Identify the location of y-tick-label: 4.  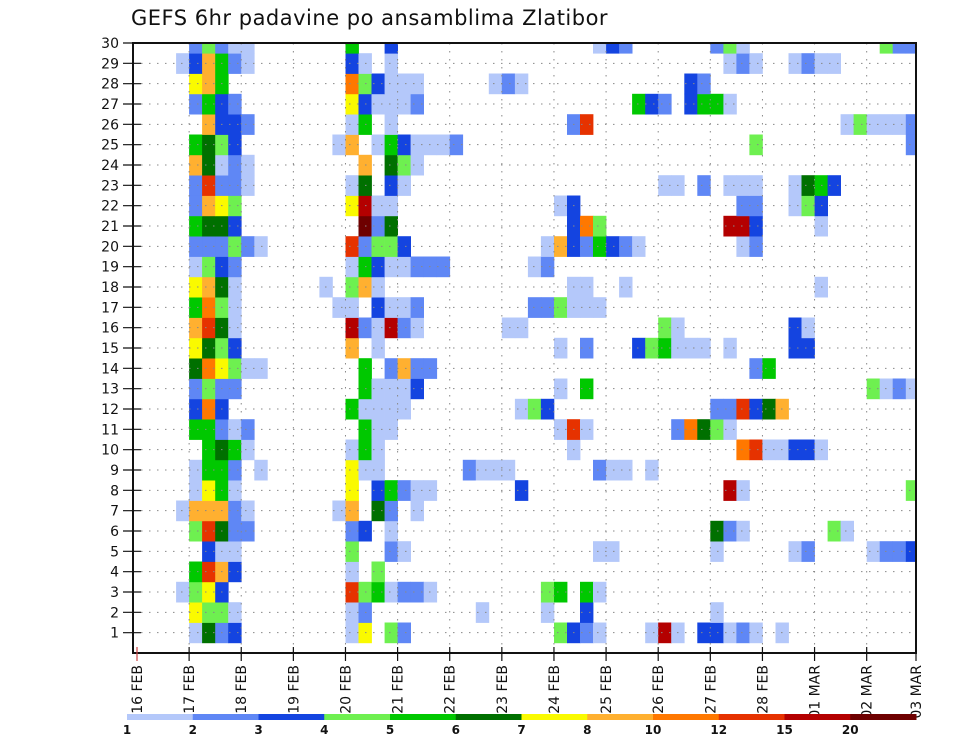
(114, 573).